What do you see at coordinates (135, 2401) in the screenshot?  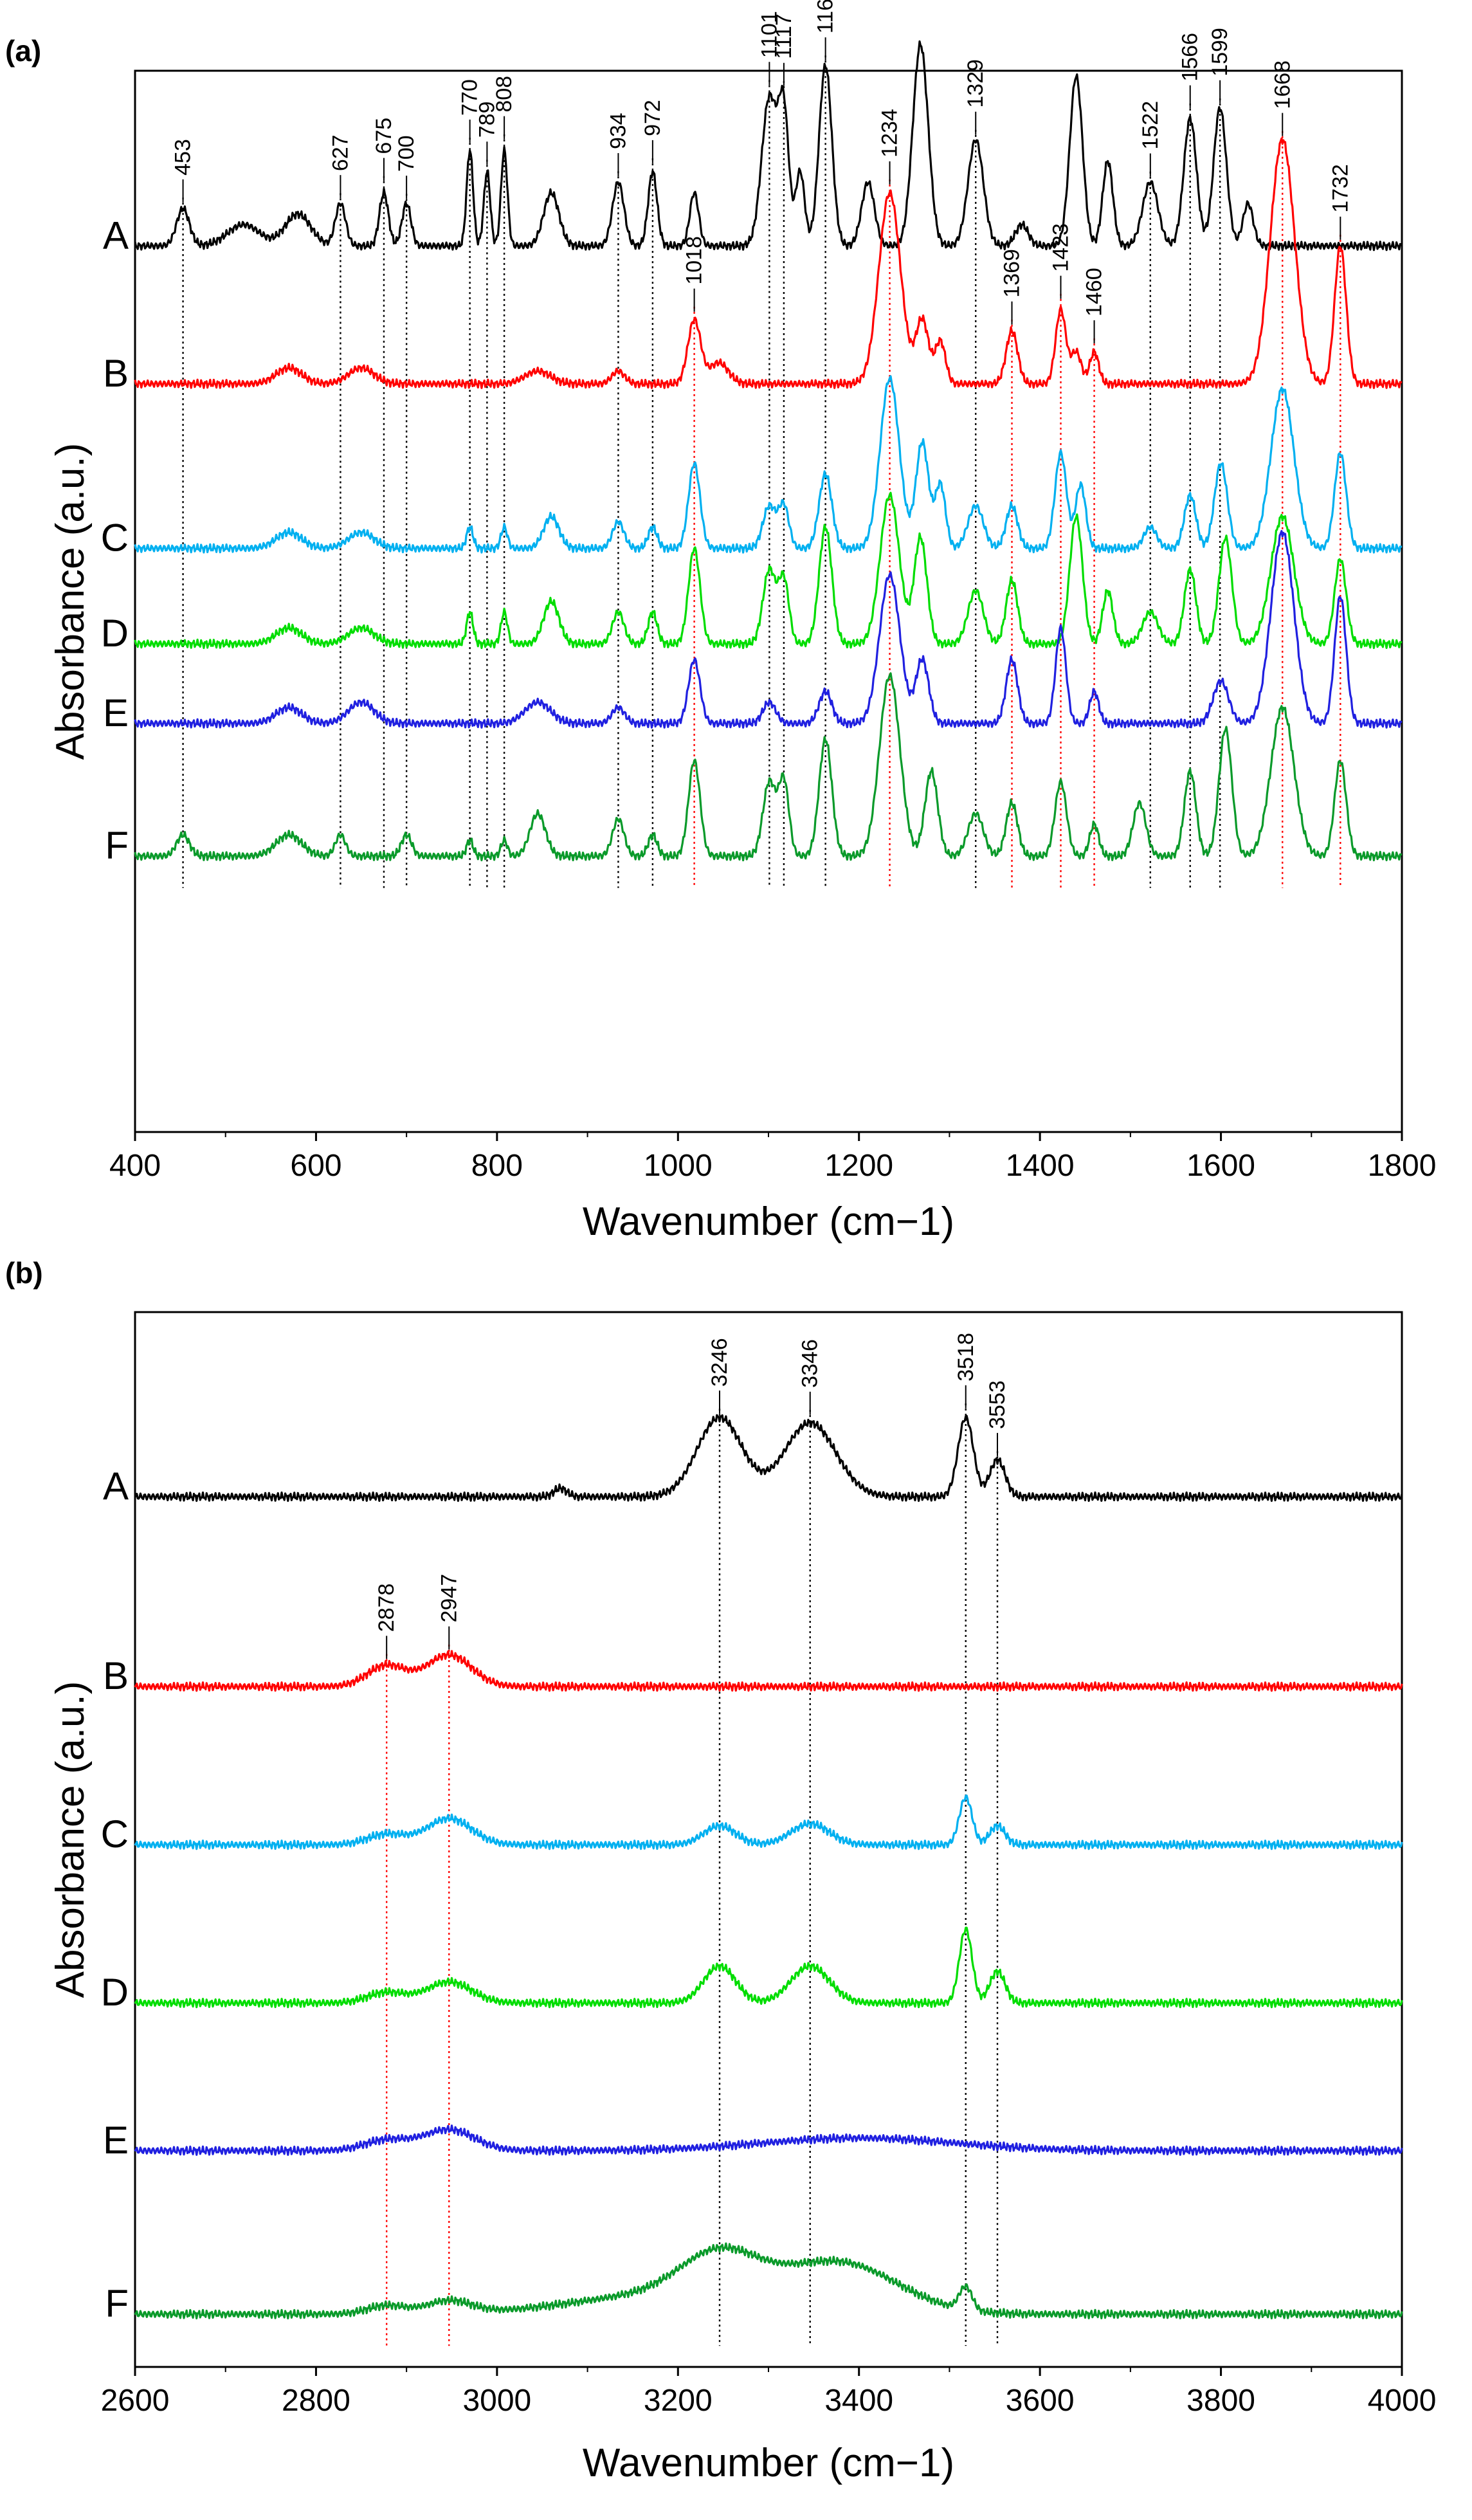 I see `x-tick-label: 2600` at bounding box center [135, 2401].